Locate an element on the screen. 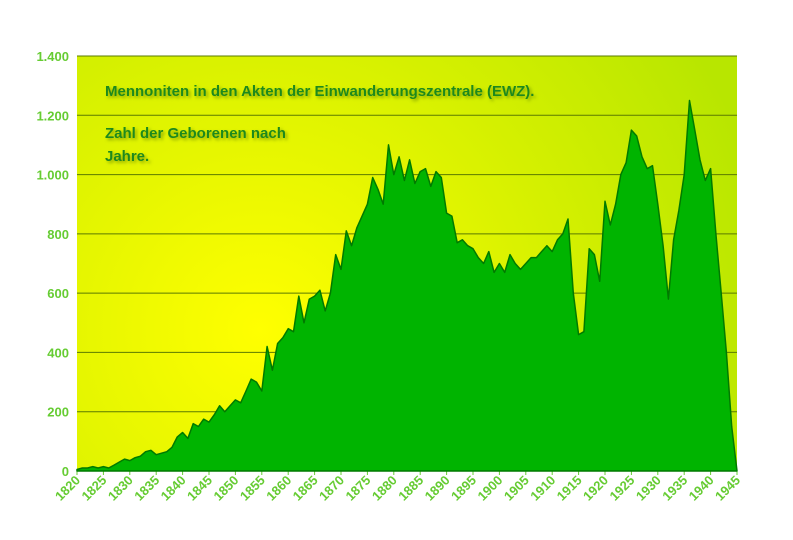 The image size is (793, 540). y-tick-label: 200 is located at coordinates (58, 412).